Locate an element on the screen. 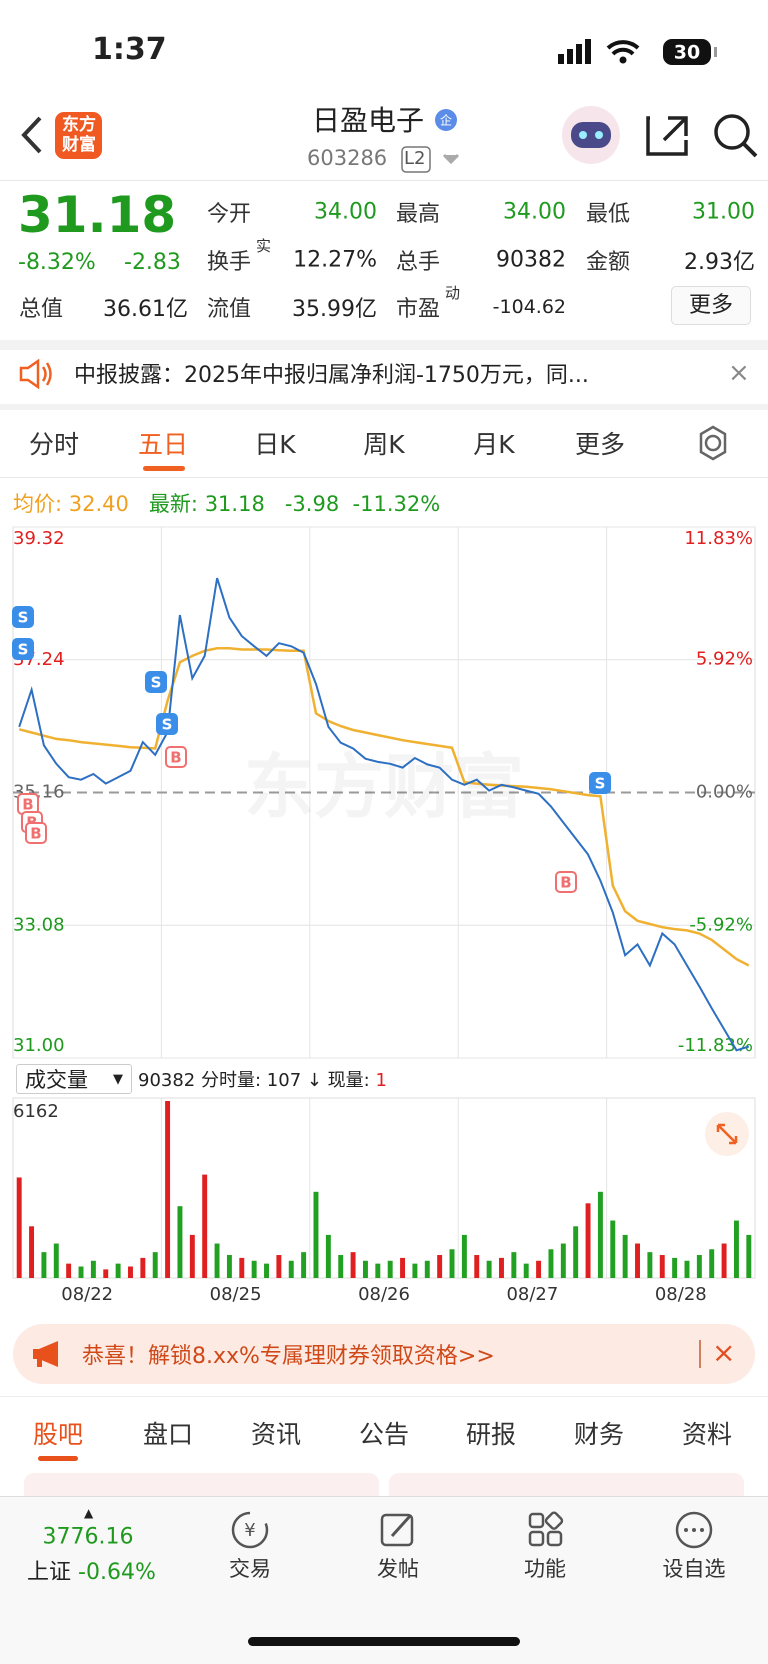  change: -2.83 is located at coordinates (152, 262).